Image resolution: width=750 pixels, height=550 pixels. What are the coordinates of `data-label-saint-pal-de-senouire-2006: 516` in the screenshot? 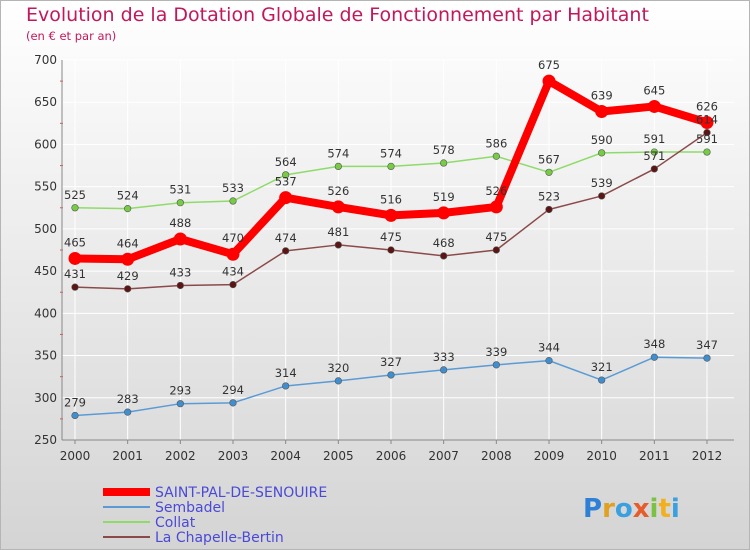 It's located at (391, 199).